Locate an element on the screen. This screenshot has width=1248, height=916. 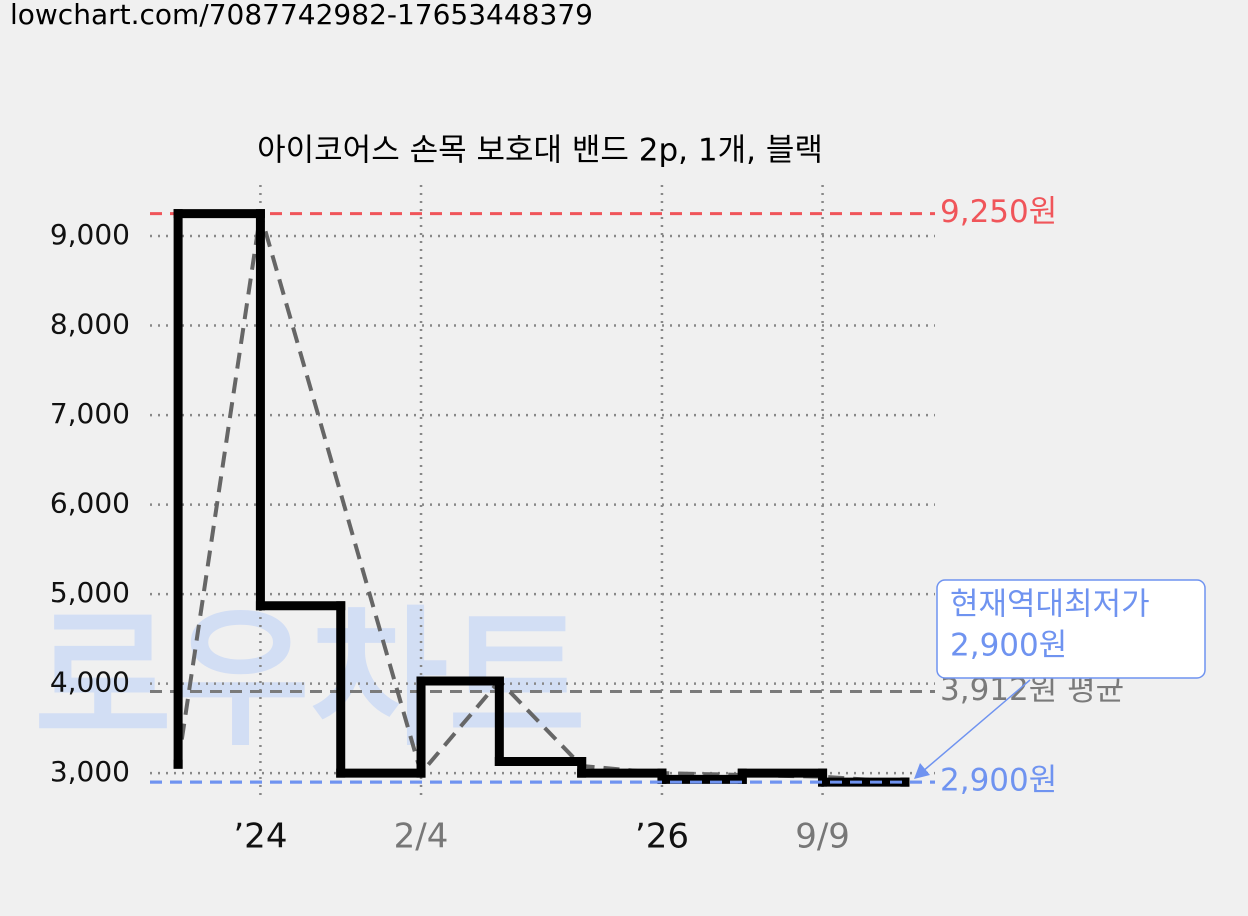
callout-arrow is located at coordinates (976, 726).